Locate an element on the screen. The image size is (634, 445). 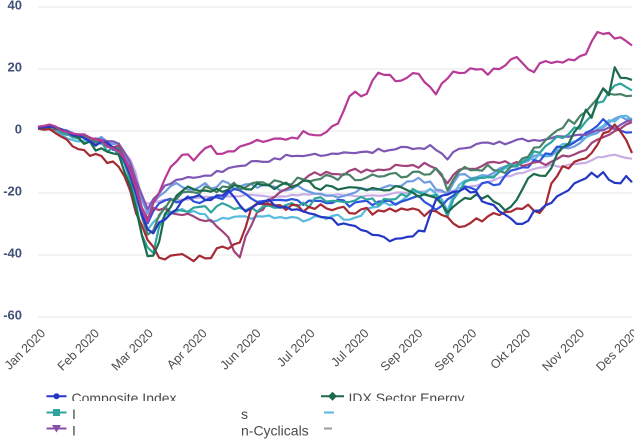
svg-text: n-Cyclicals is located at coordinates (275, 431).